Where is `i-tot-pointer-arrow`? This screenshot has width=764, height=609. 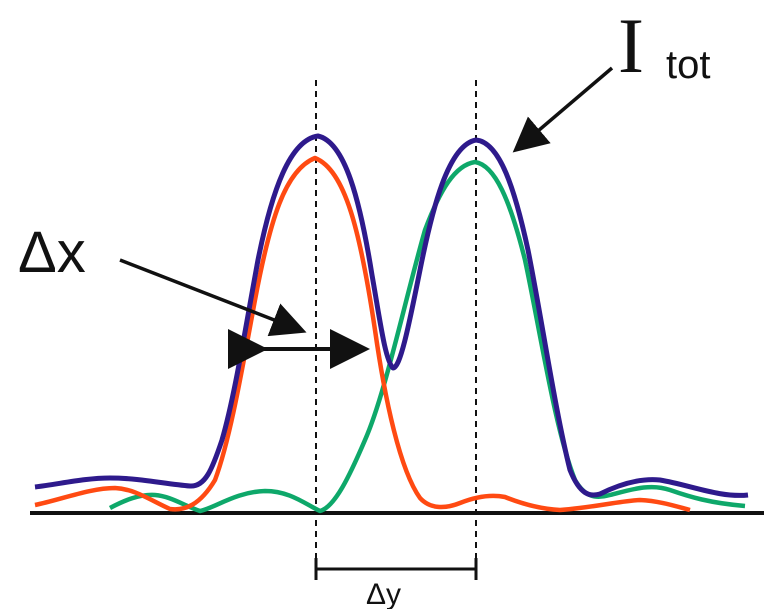
i-tot-pointer-arrow is located at coordinates (563, 109).